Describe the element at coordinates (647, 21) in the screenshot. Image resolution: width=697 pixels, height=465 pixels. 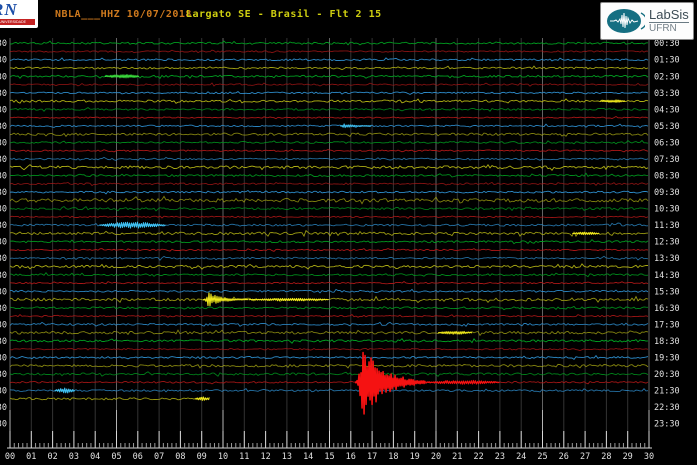
I see `labsis-logo: LabSis UFRN` at that location.